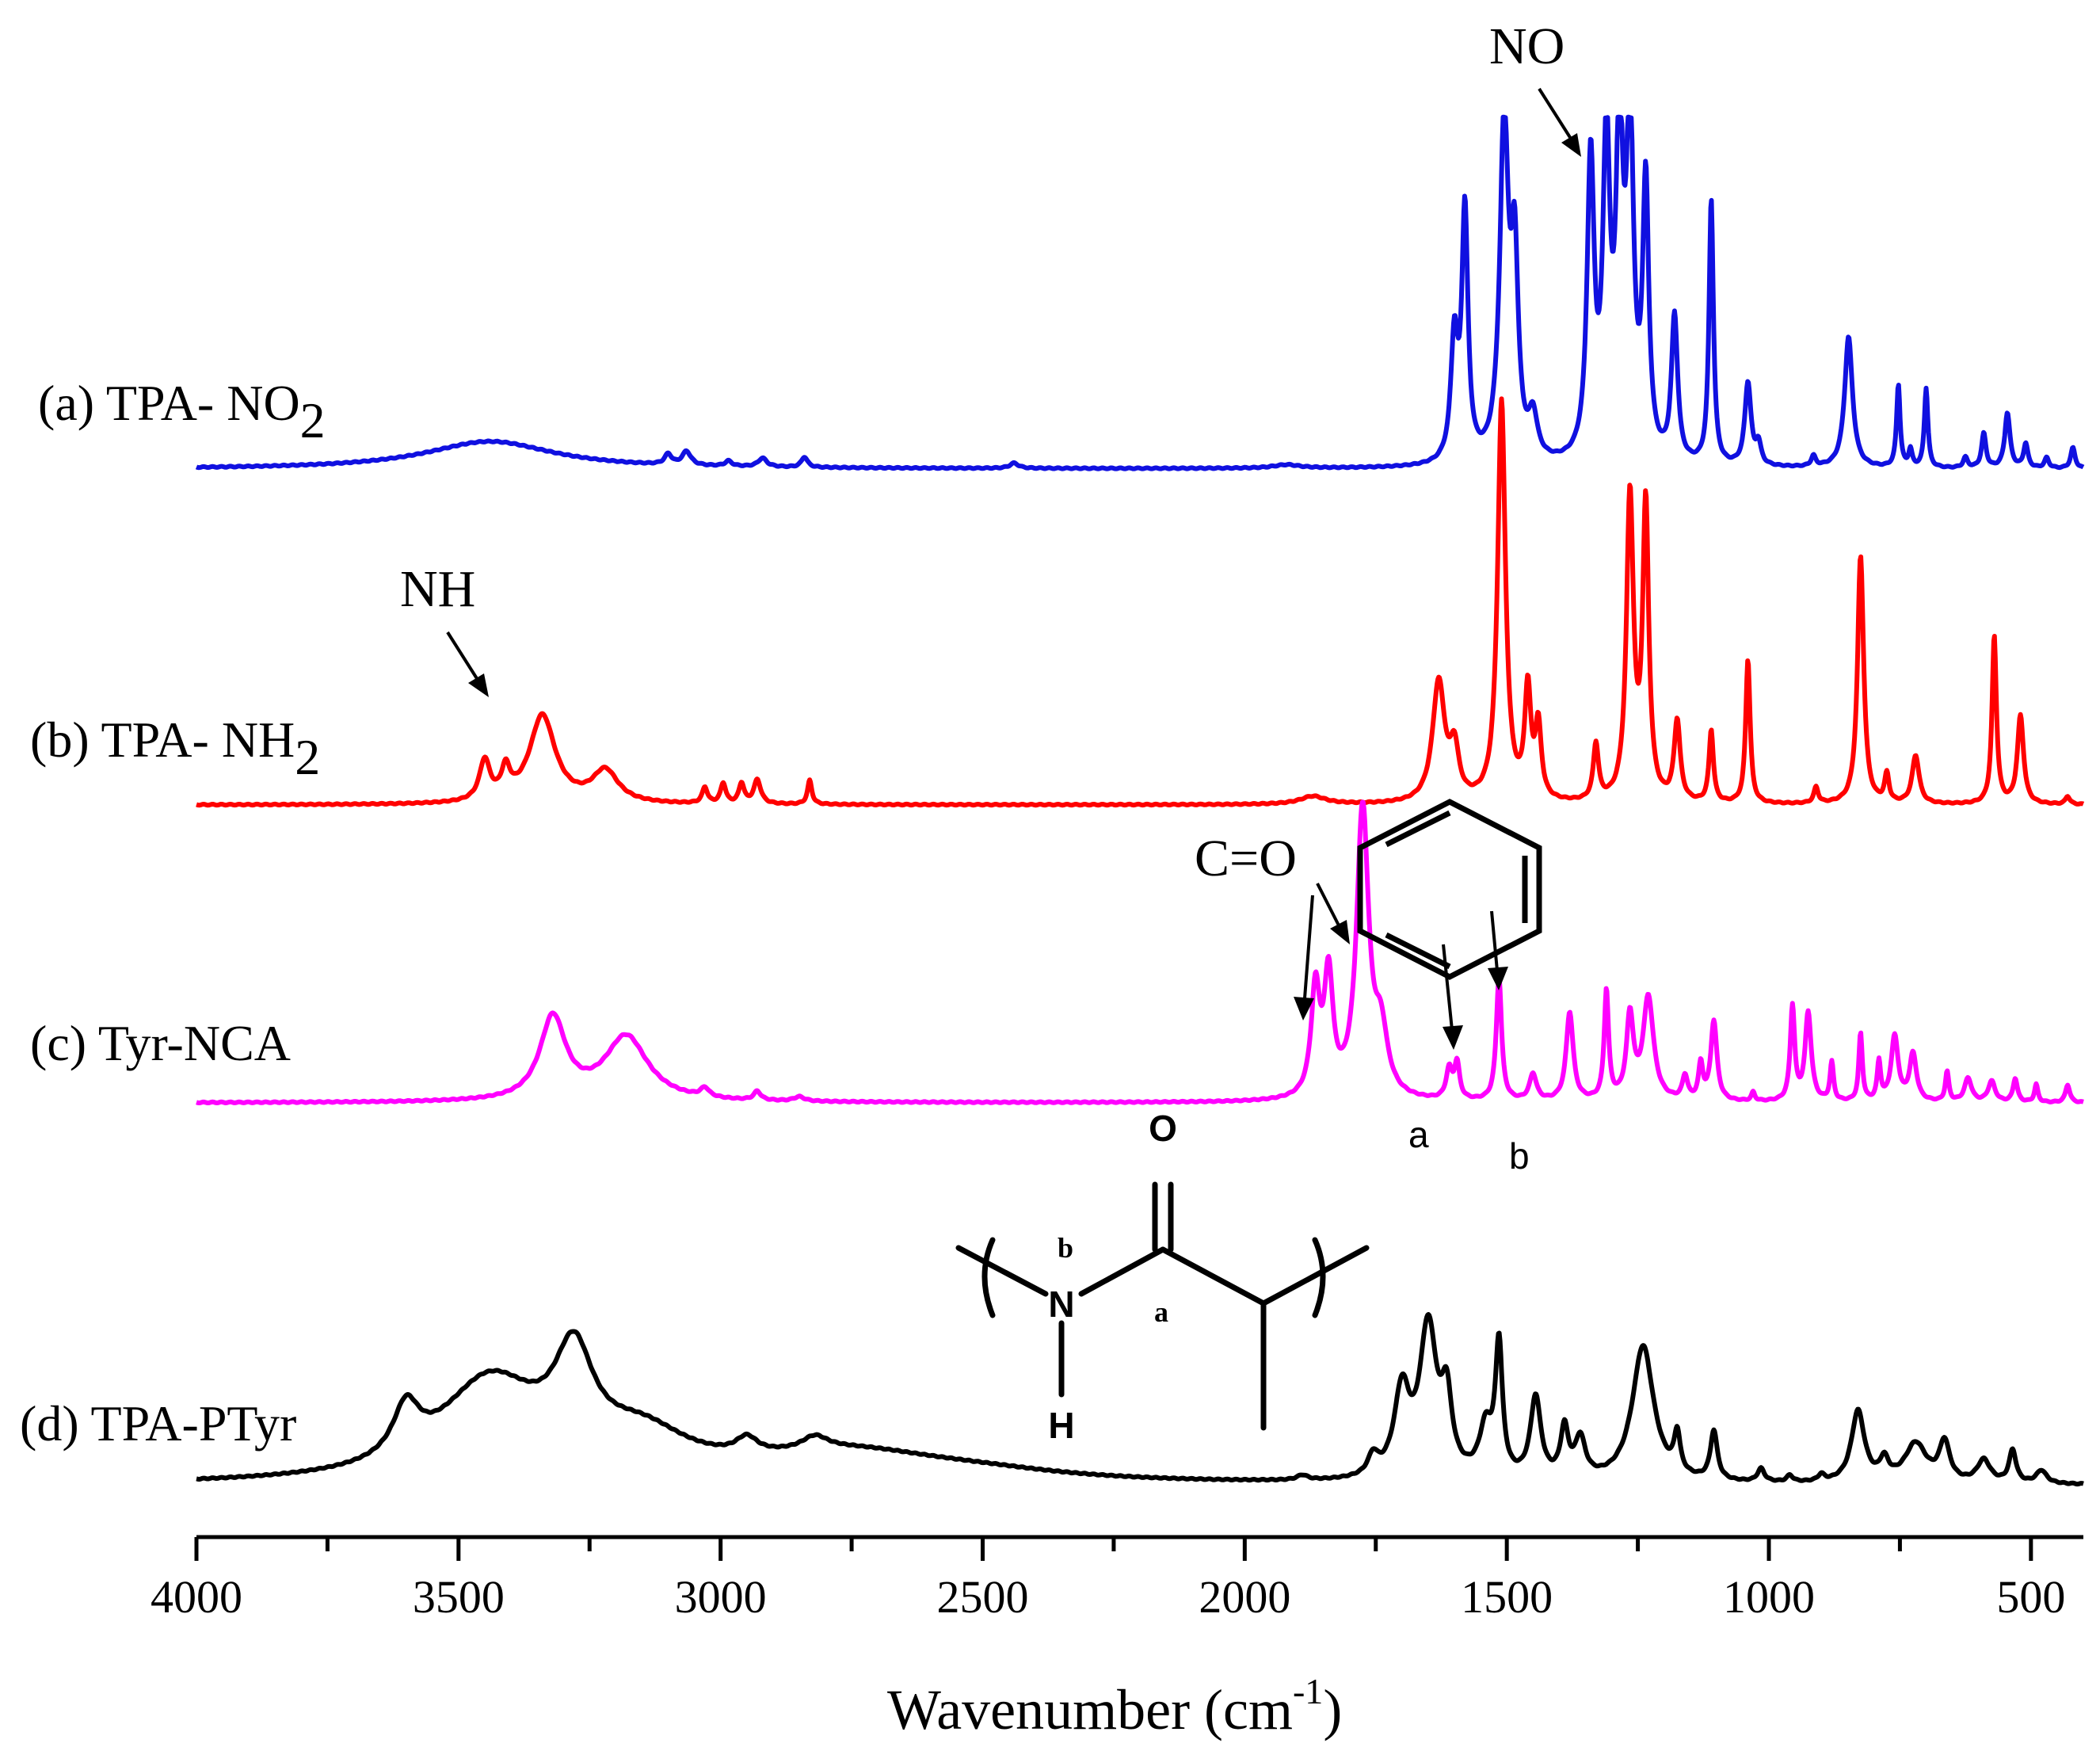 This screenshot has height=1751, width=2100. I want to click on annotation-nh: NH, so click(437, 589).